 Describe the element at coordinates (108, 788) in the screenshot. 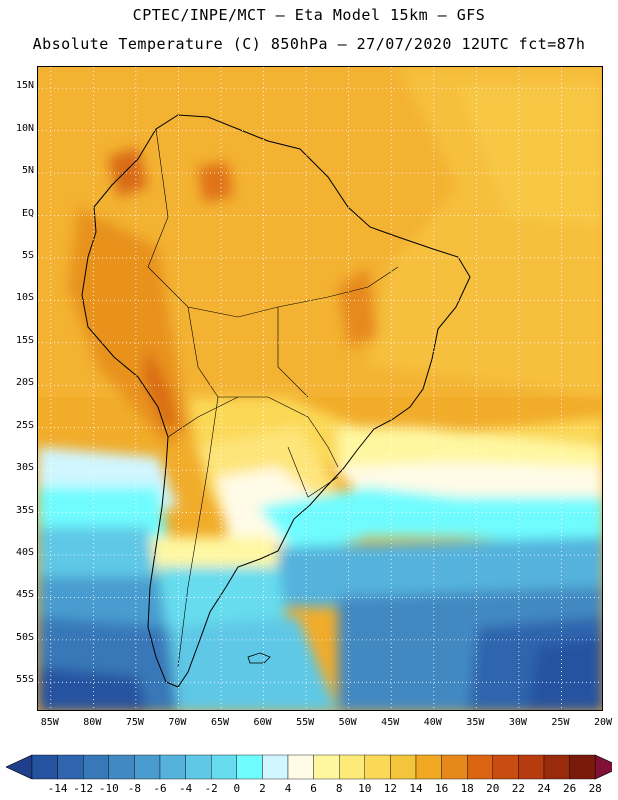

I see `colorbar-label: -10` at that location.